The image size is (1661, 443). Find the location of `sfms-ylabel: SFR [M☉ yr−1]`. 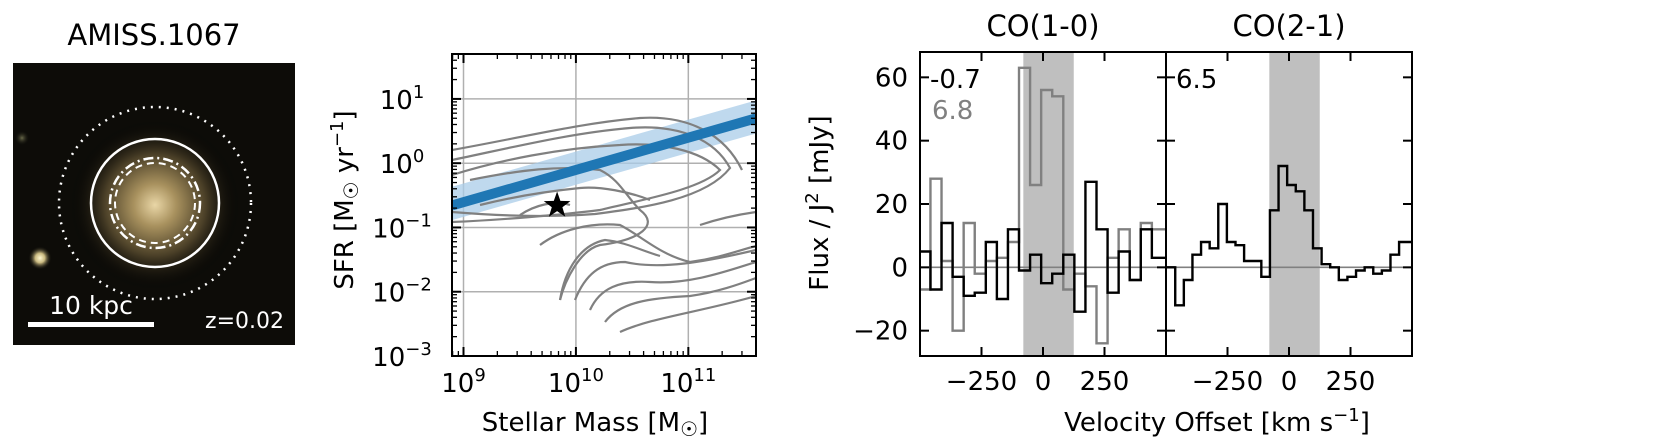

sfms-ylabel: SFR [M☉ yr−1] is located at coordinates (345, 199).